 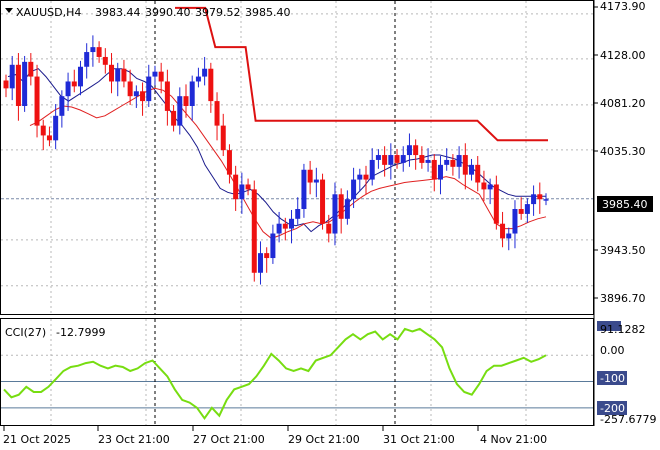 I want to click on cci-tick: -257.6779, so click(x=628, y=419).